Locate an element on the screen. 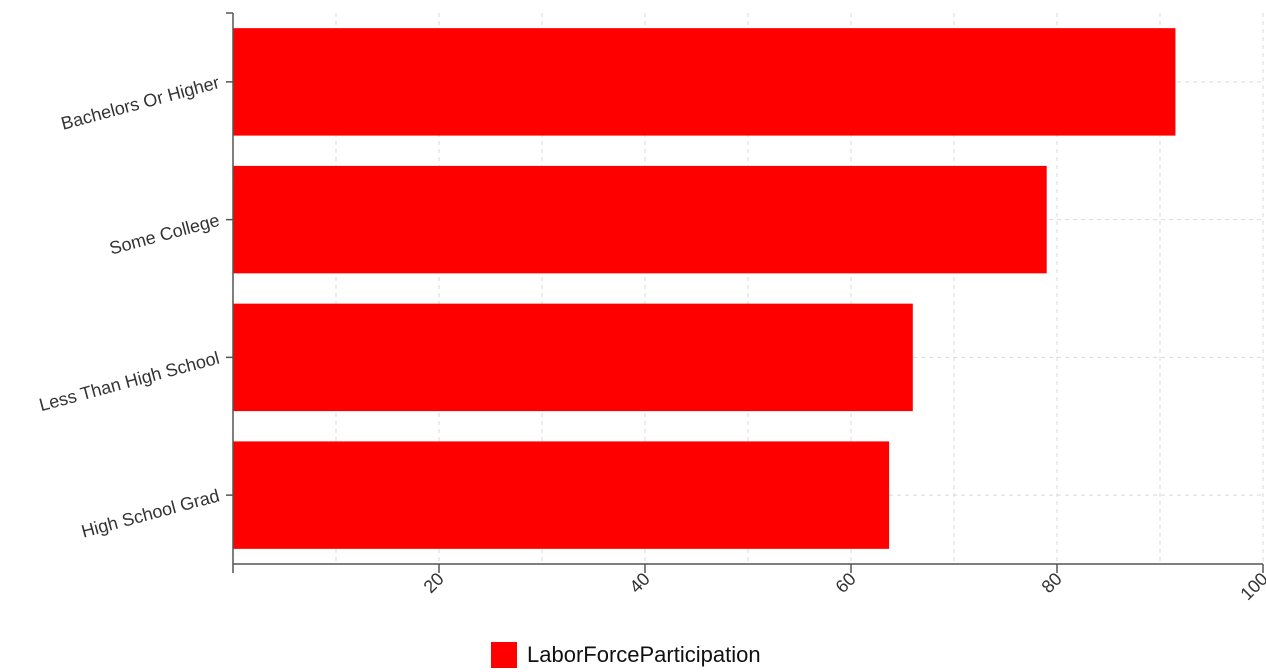 The height and width of the screenshot is (672, 1266). x-tick-label: 80 is located at coordinates (1052, 583).